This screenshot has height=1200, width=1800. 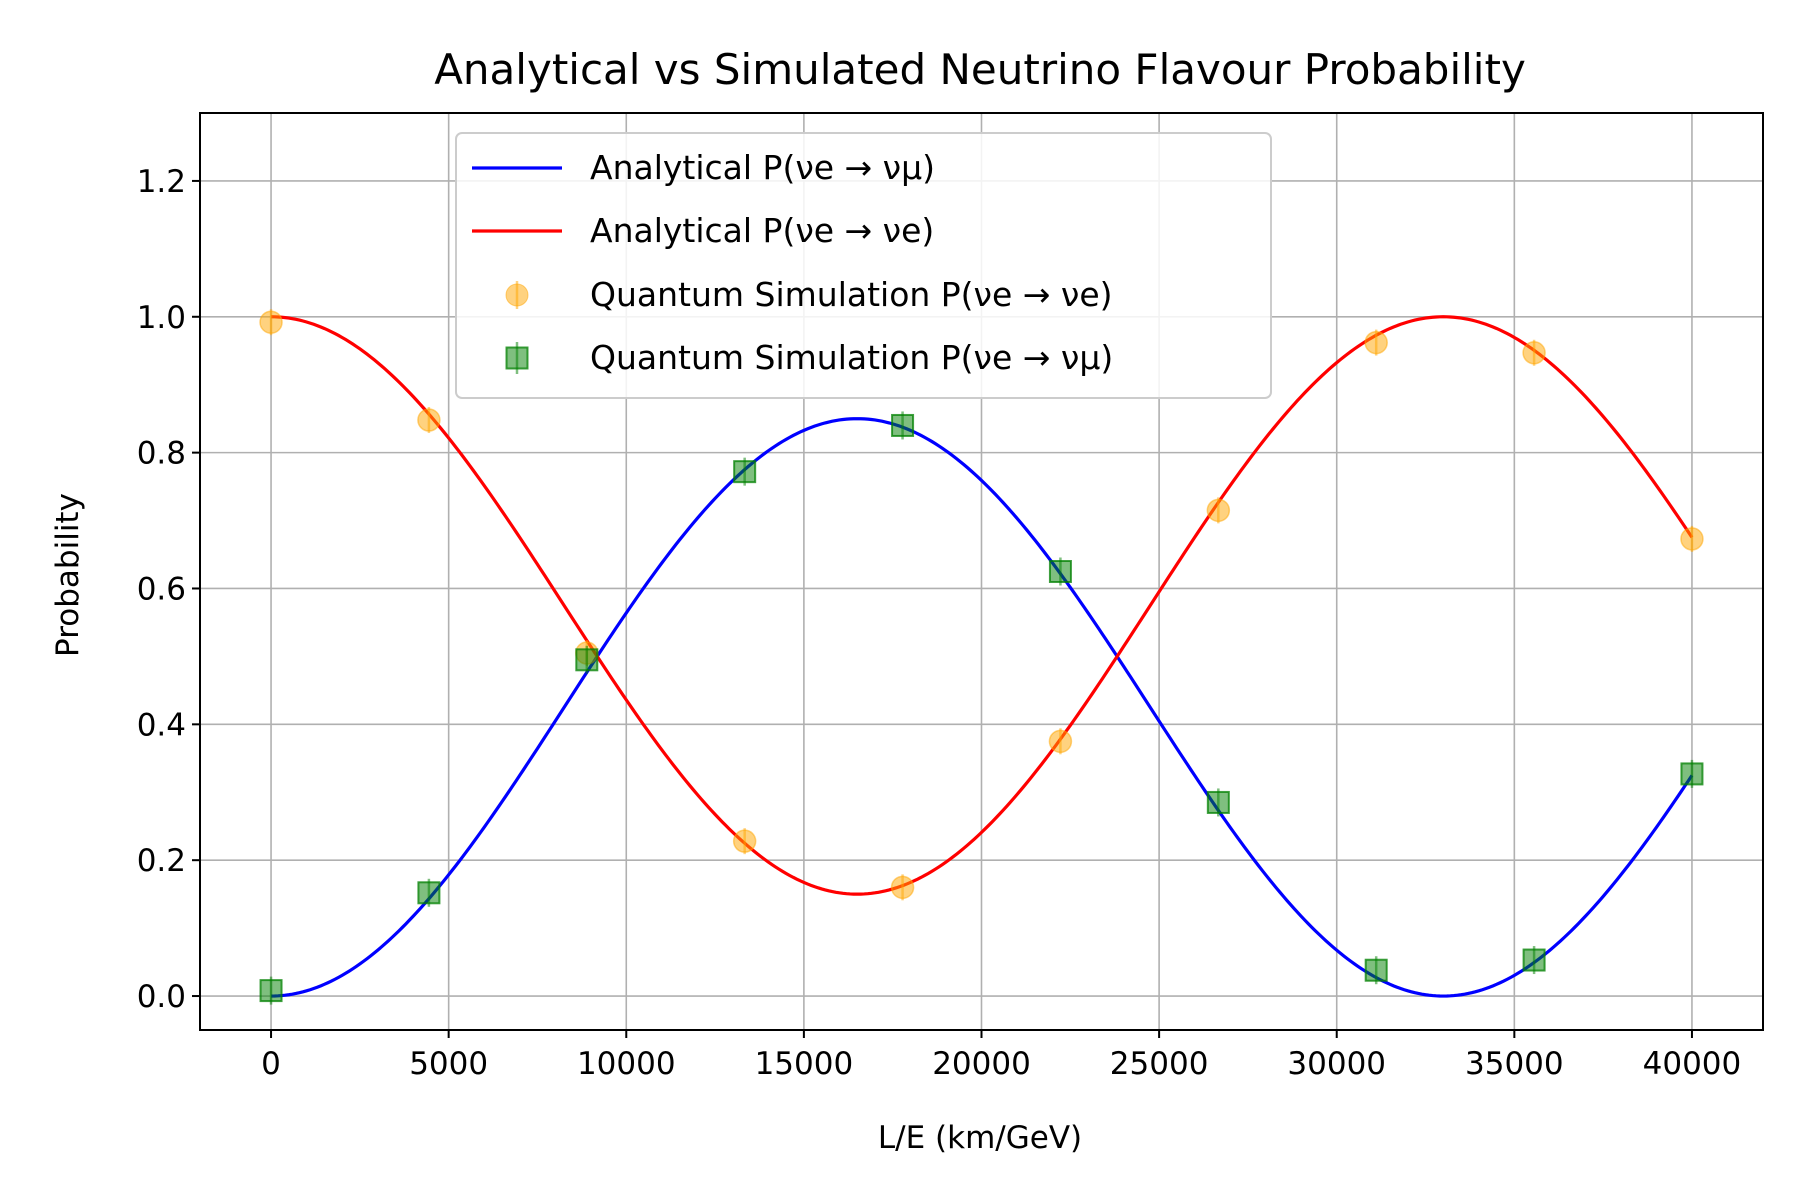 I want to click on legend-label: Quantum Simulation P(νe → νe), so click(x=851, y=294).